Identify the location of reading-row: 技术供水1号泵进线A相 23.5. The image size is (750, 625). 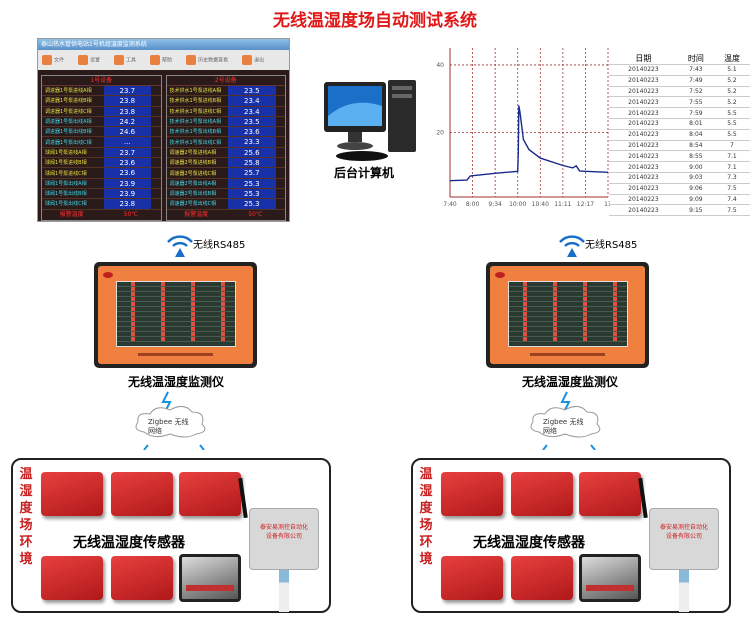
(225, 91).